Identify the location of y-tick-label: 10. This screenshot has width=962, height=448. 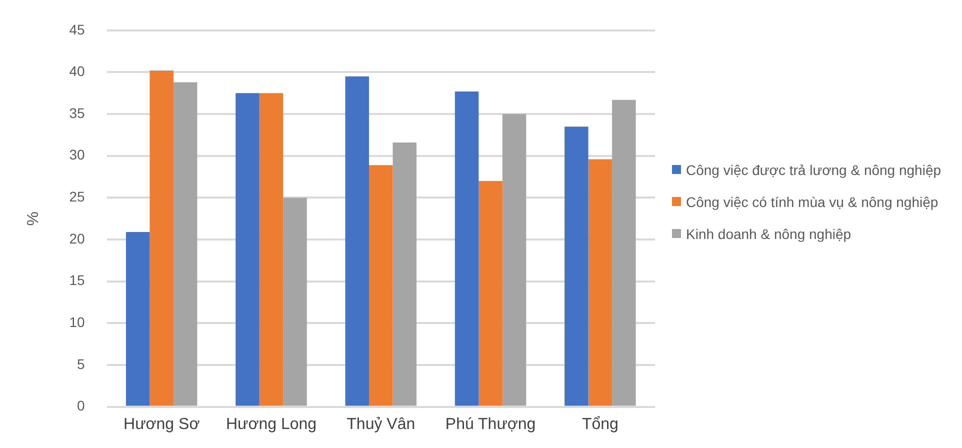
(77, 322).